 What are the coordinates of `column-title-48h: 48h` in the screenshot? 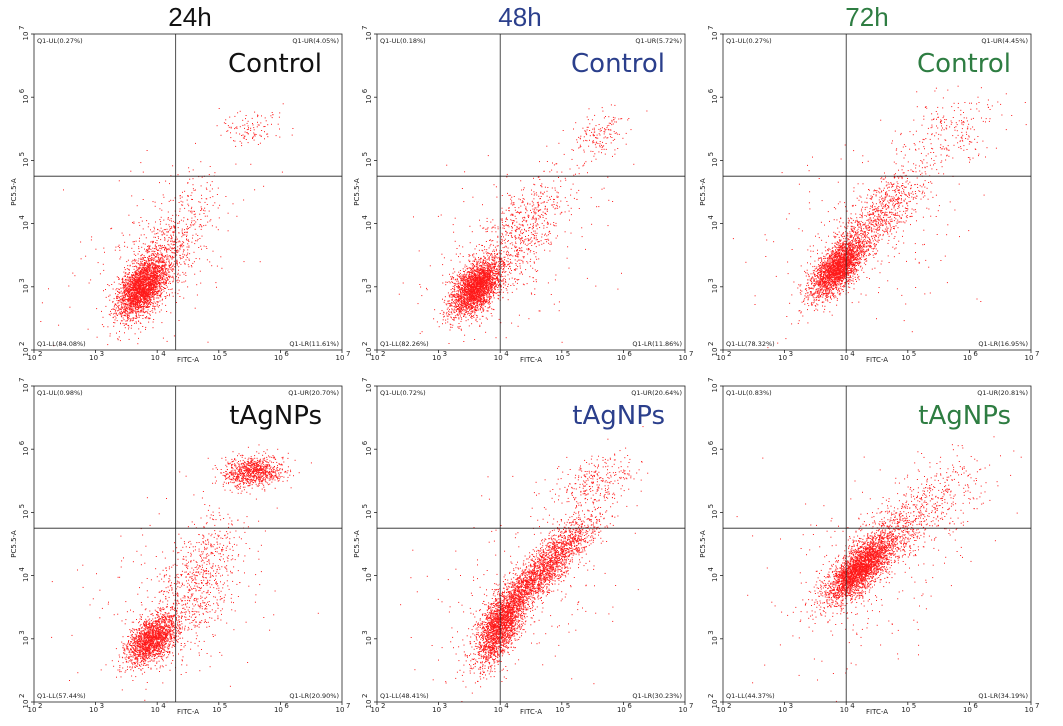 It's located at (520, 17).